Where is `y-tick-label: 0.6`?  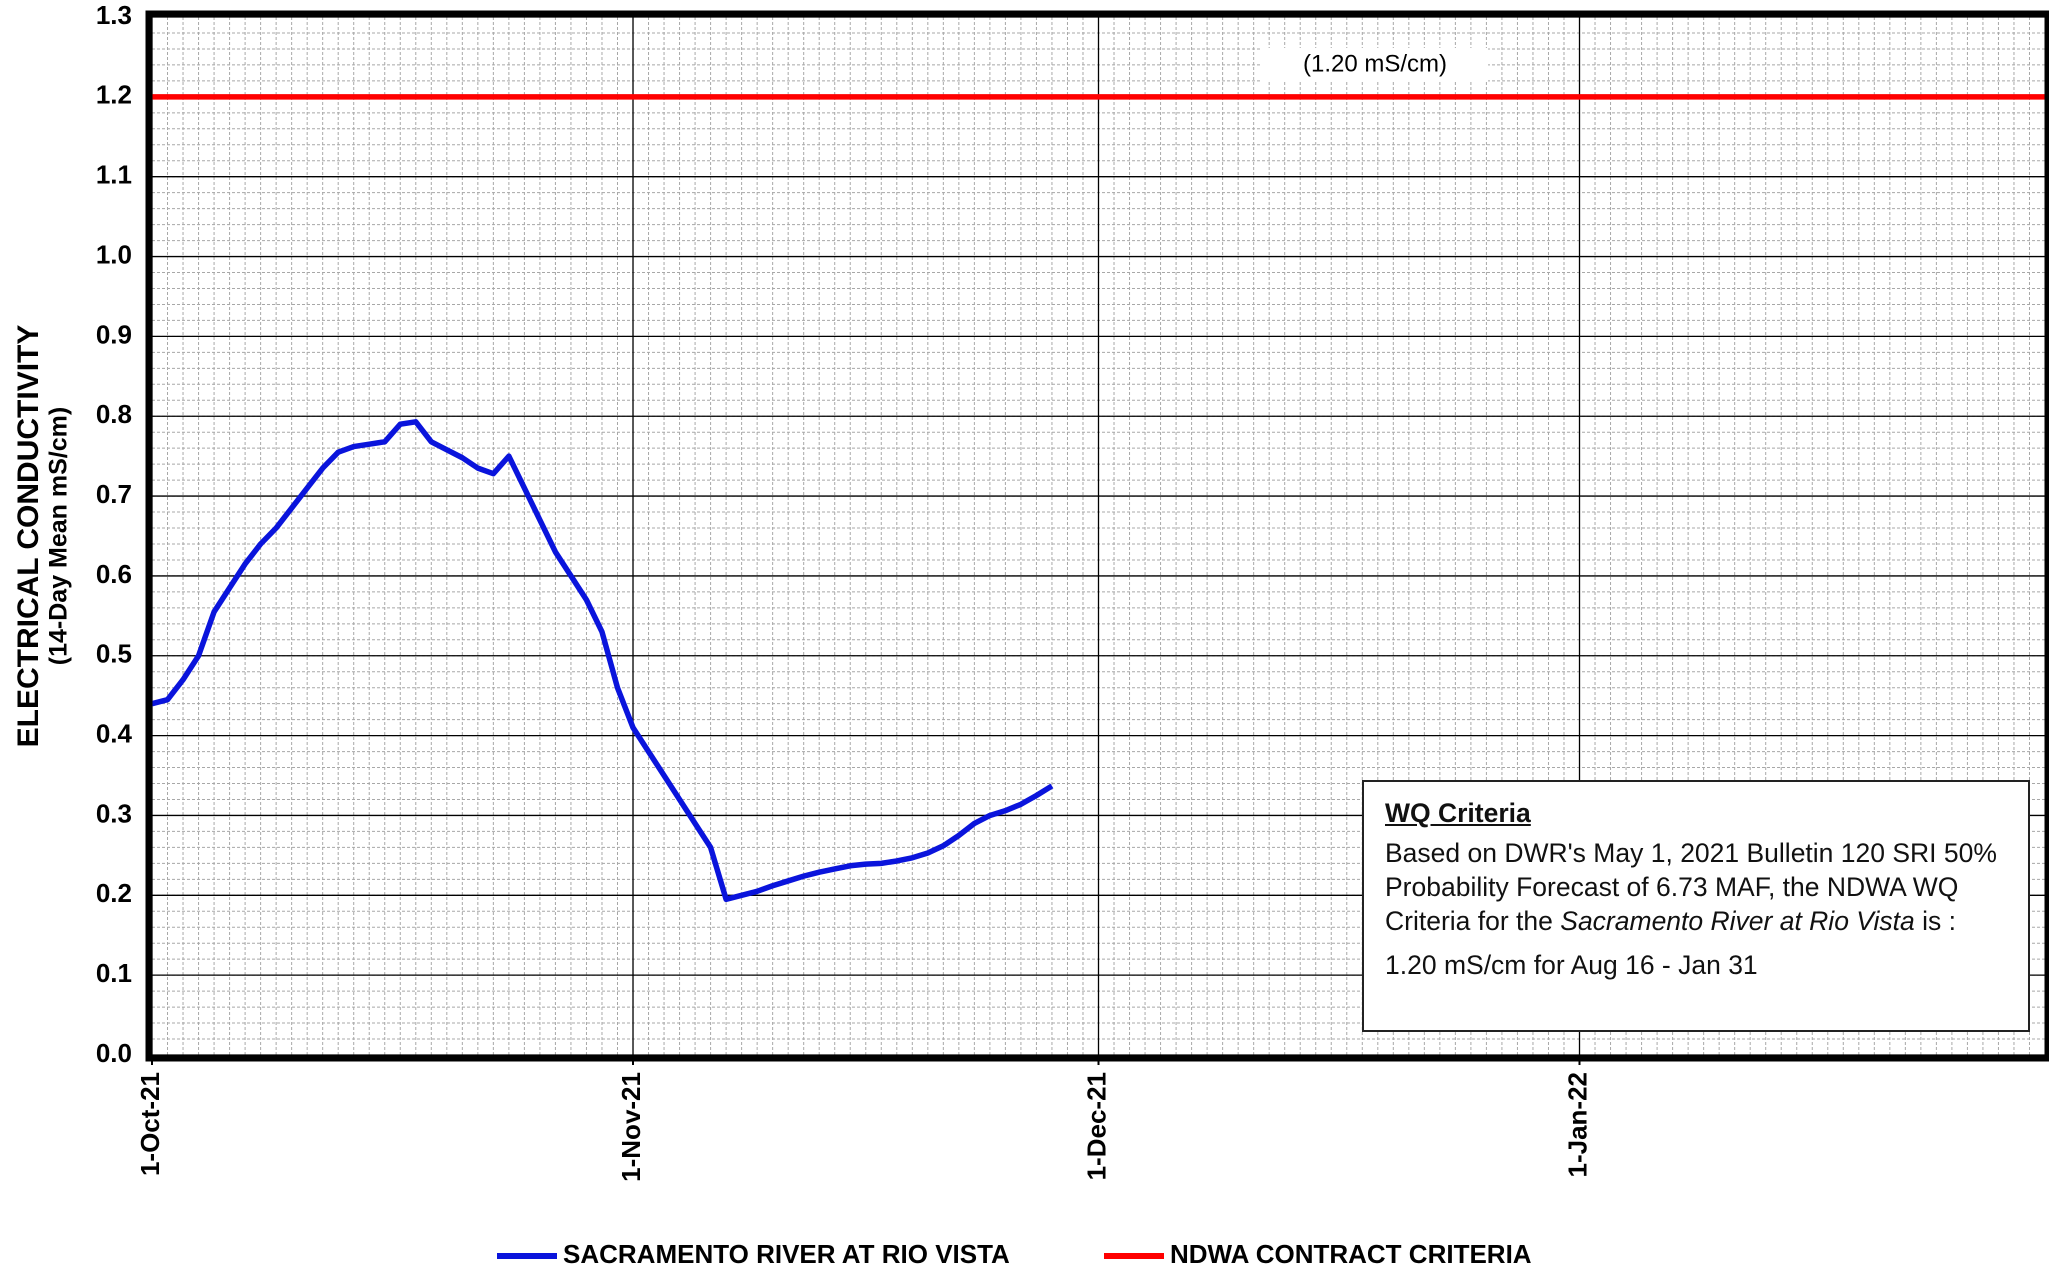 y-tick-label: 0.6 is located at coordinates (114, 574).